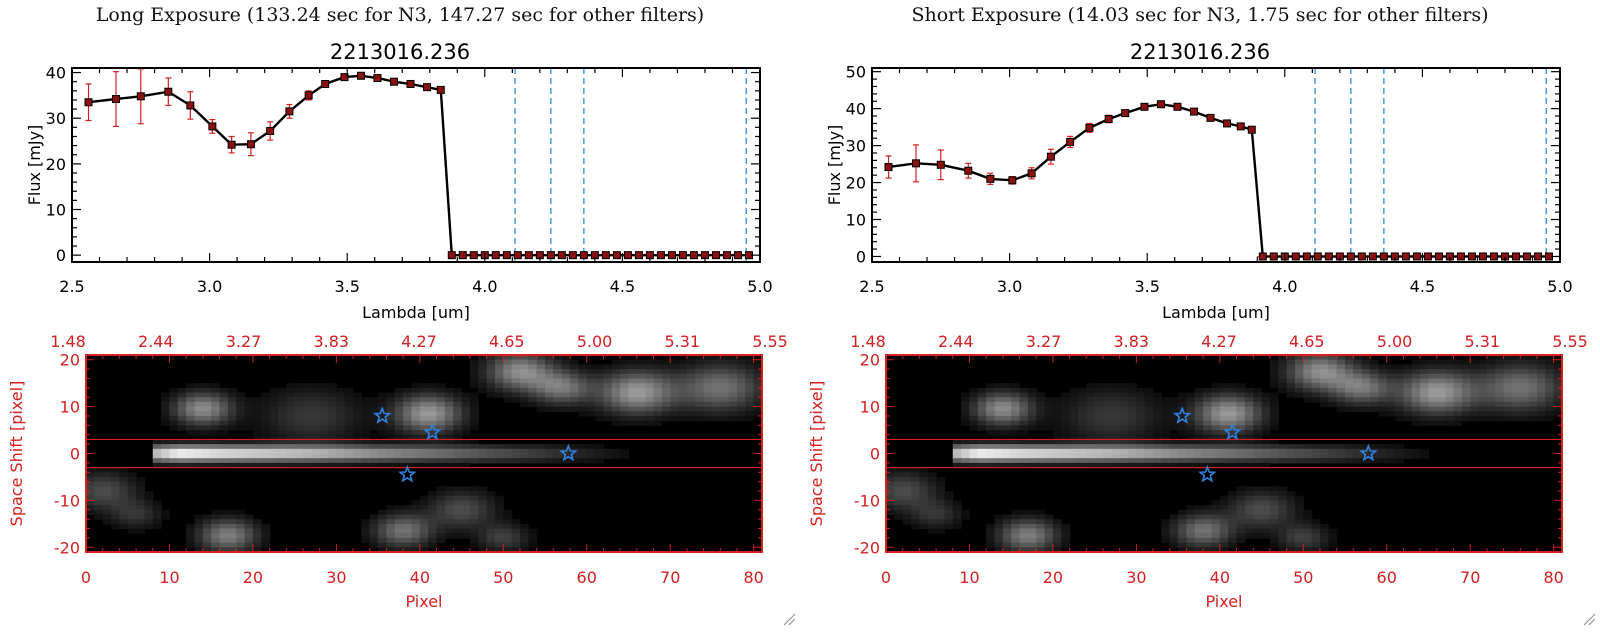 The width and height of the screenshot is (1600, 634). What do you see at coordinates (969, 577) in the screenshot?
I see `image-x-tick-label: 10` at bounding box center [969, 577].